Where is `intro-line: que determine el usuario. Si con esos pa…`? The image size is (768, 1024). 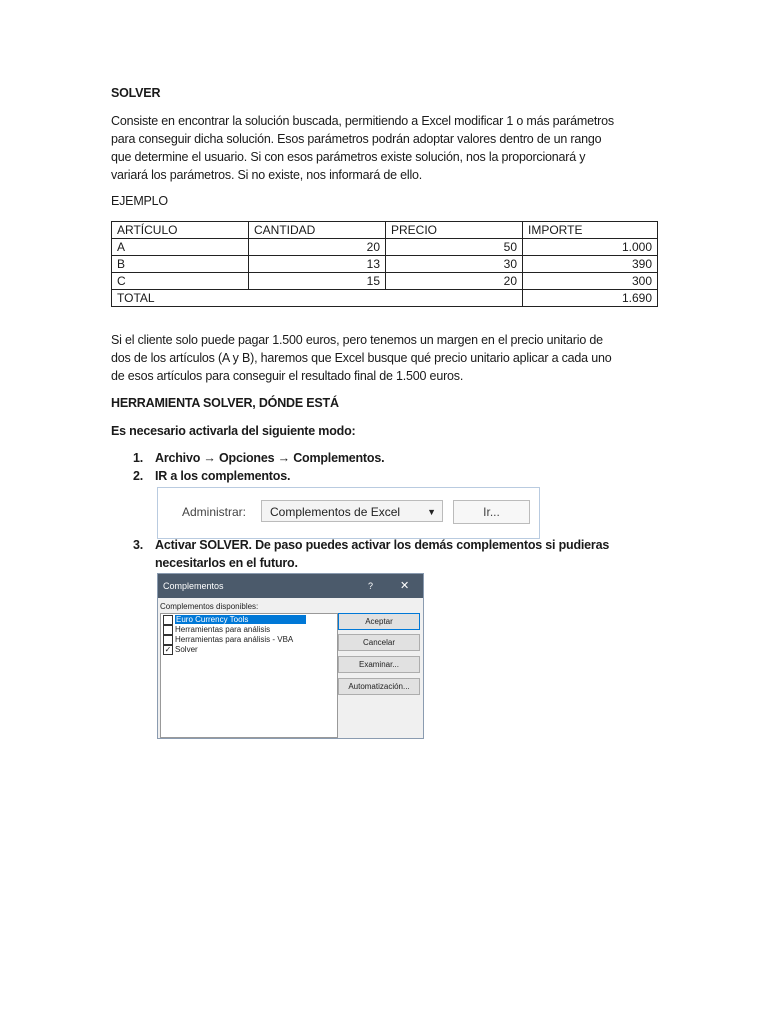
intro-line: que determine el usuario. Si con esos pa… is located at coordinates (348, 157).